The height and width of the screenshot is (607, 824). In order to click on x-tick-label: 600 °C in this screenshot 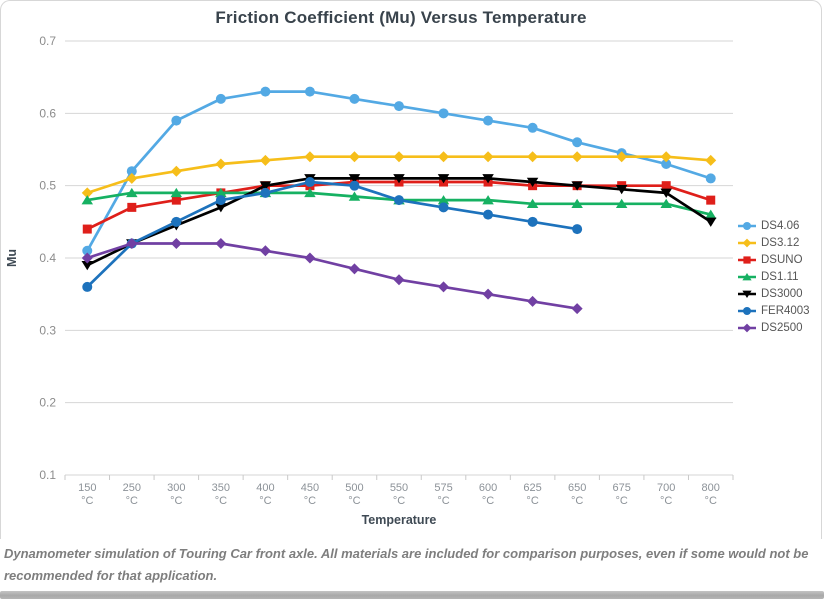, I will do `click(488, 494)`.